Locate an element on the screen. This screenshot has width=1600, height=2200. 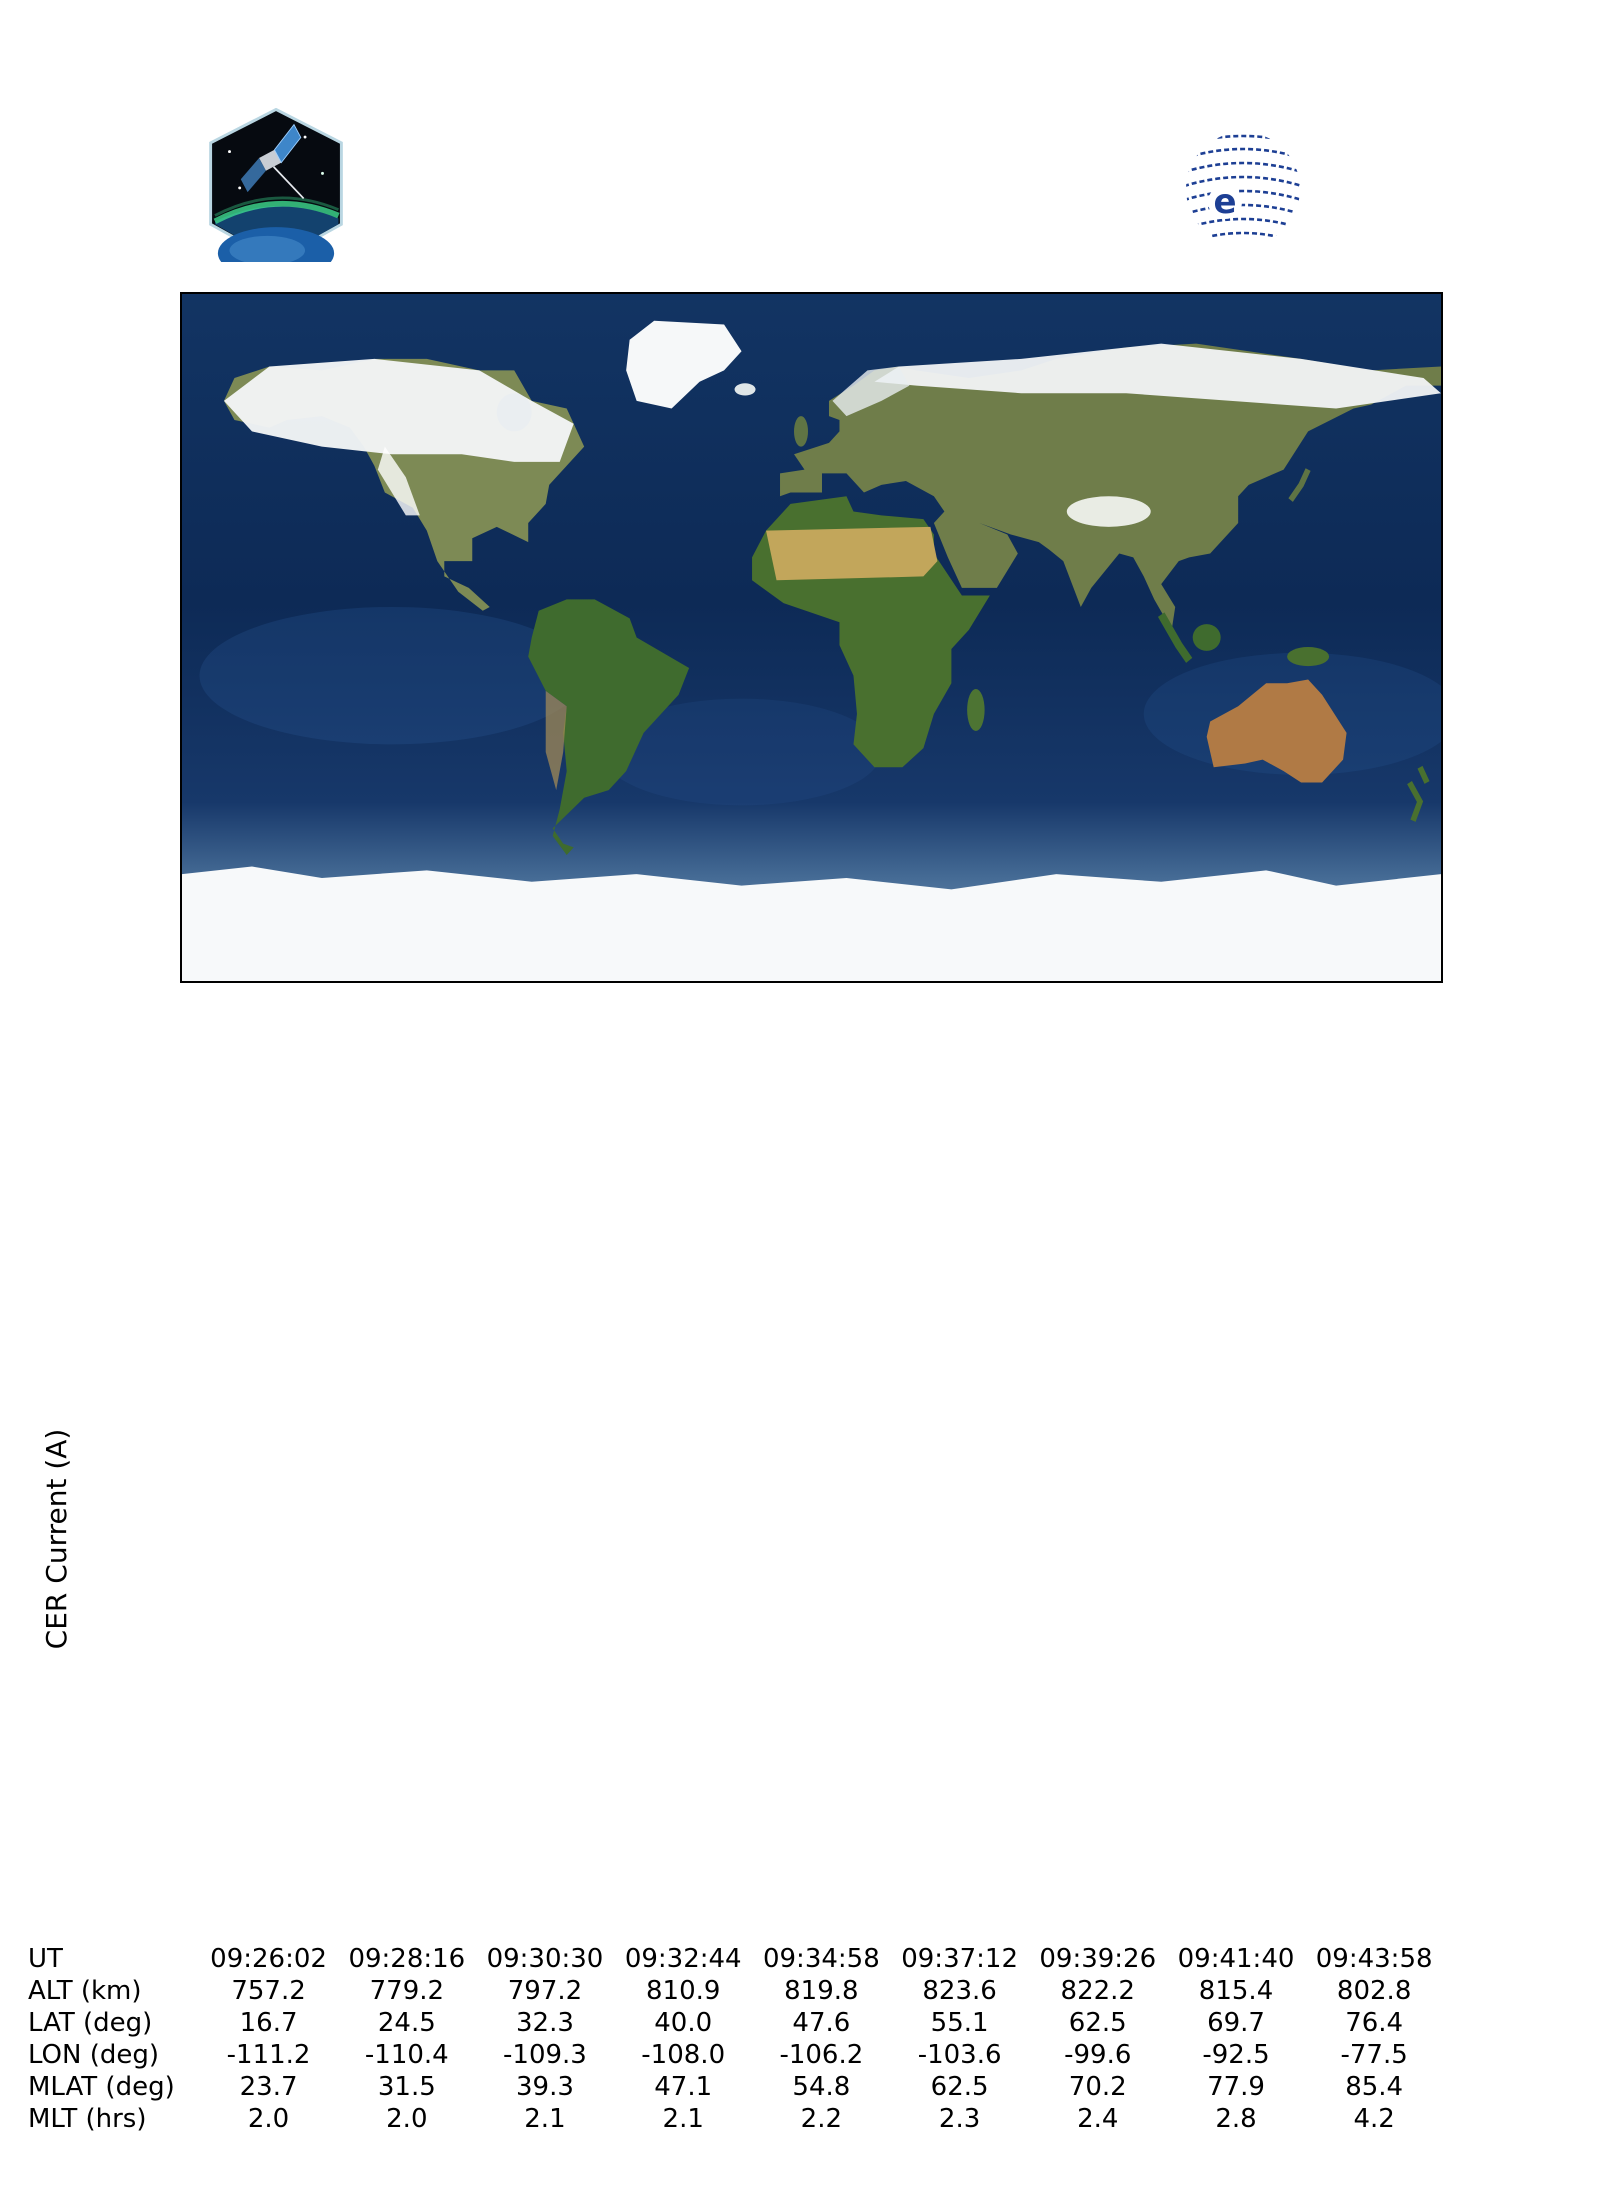
table-cell: 2.3 is located at coordinates (959, 2119).